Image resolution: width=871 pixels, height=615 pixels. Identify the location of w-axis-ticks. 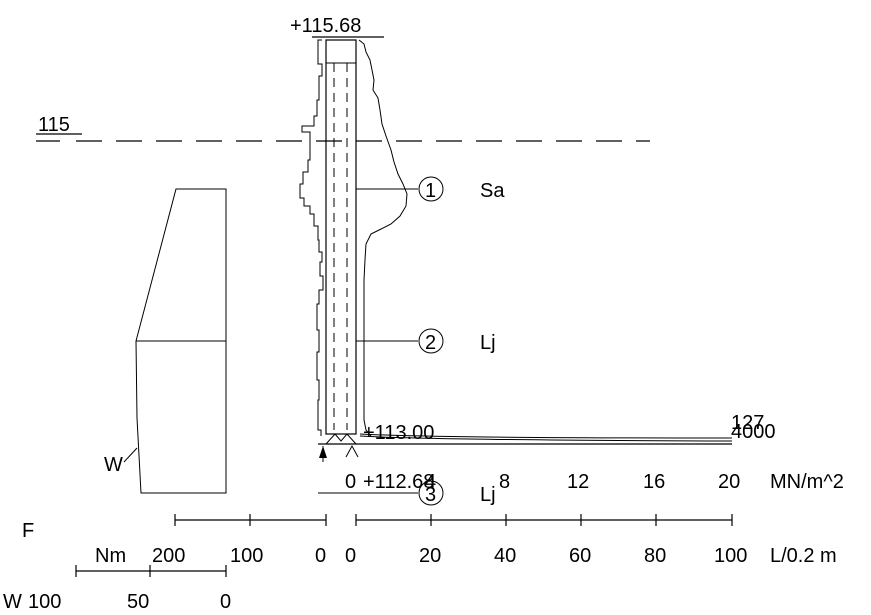
(151, 571).